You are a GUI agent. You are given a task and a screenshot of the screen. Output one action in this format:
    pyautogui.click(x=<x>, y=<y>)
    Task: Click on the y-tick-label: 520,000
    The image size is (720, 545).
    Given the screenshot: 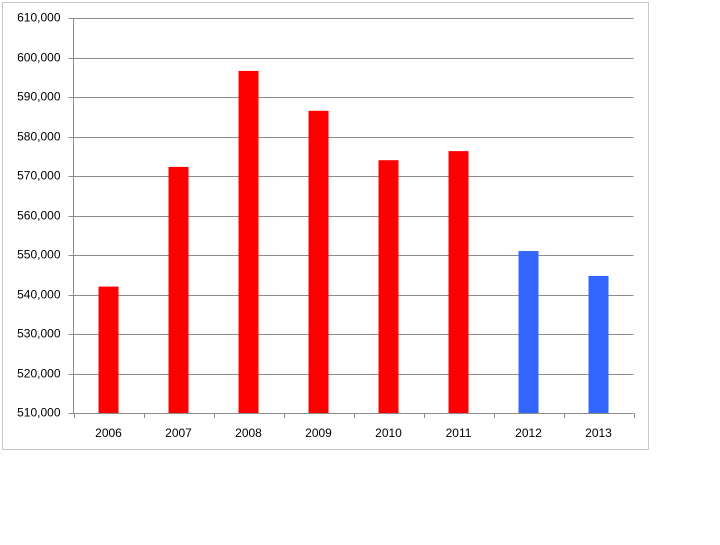 What is the action you would take?
    pyautogui.click(x=39, y=374)
    